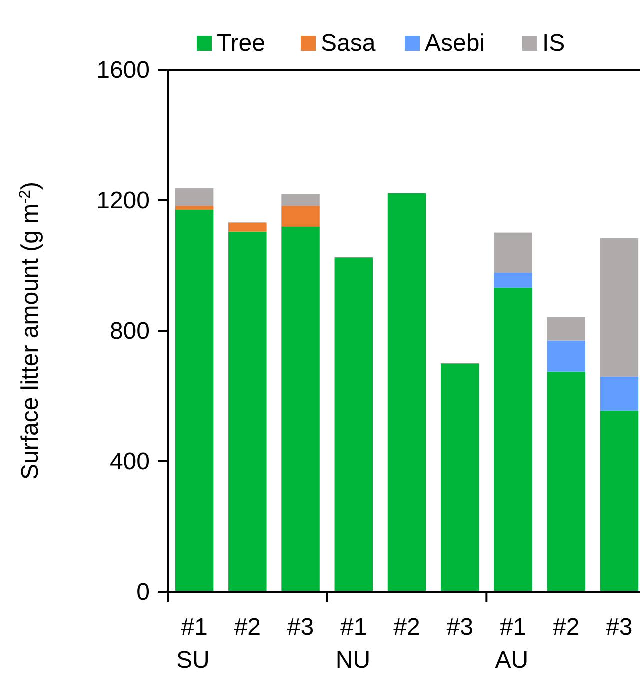 The height and width of the screenshot is (684, 640). What do you see at coordinates (353, 660) in the screenshot?
I see `text: NU` at bounding box center [353, 660].